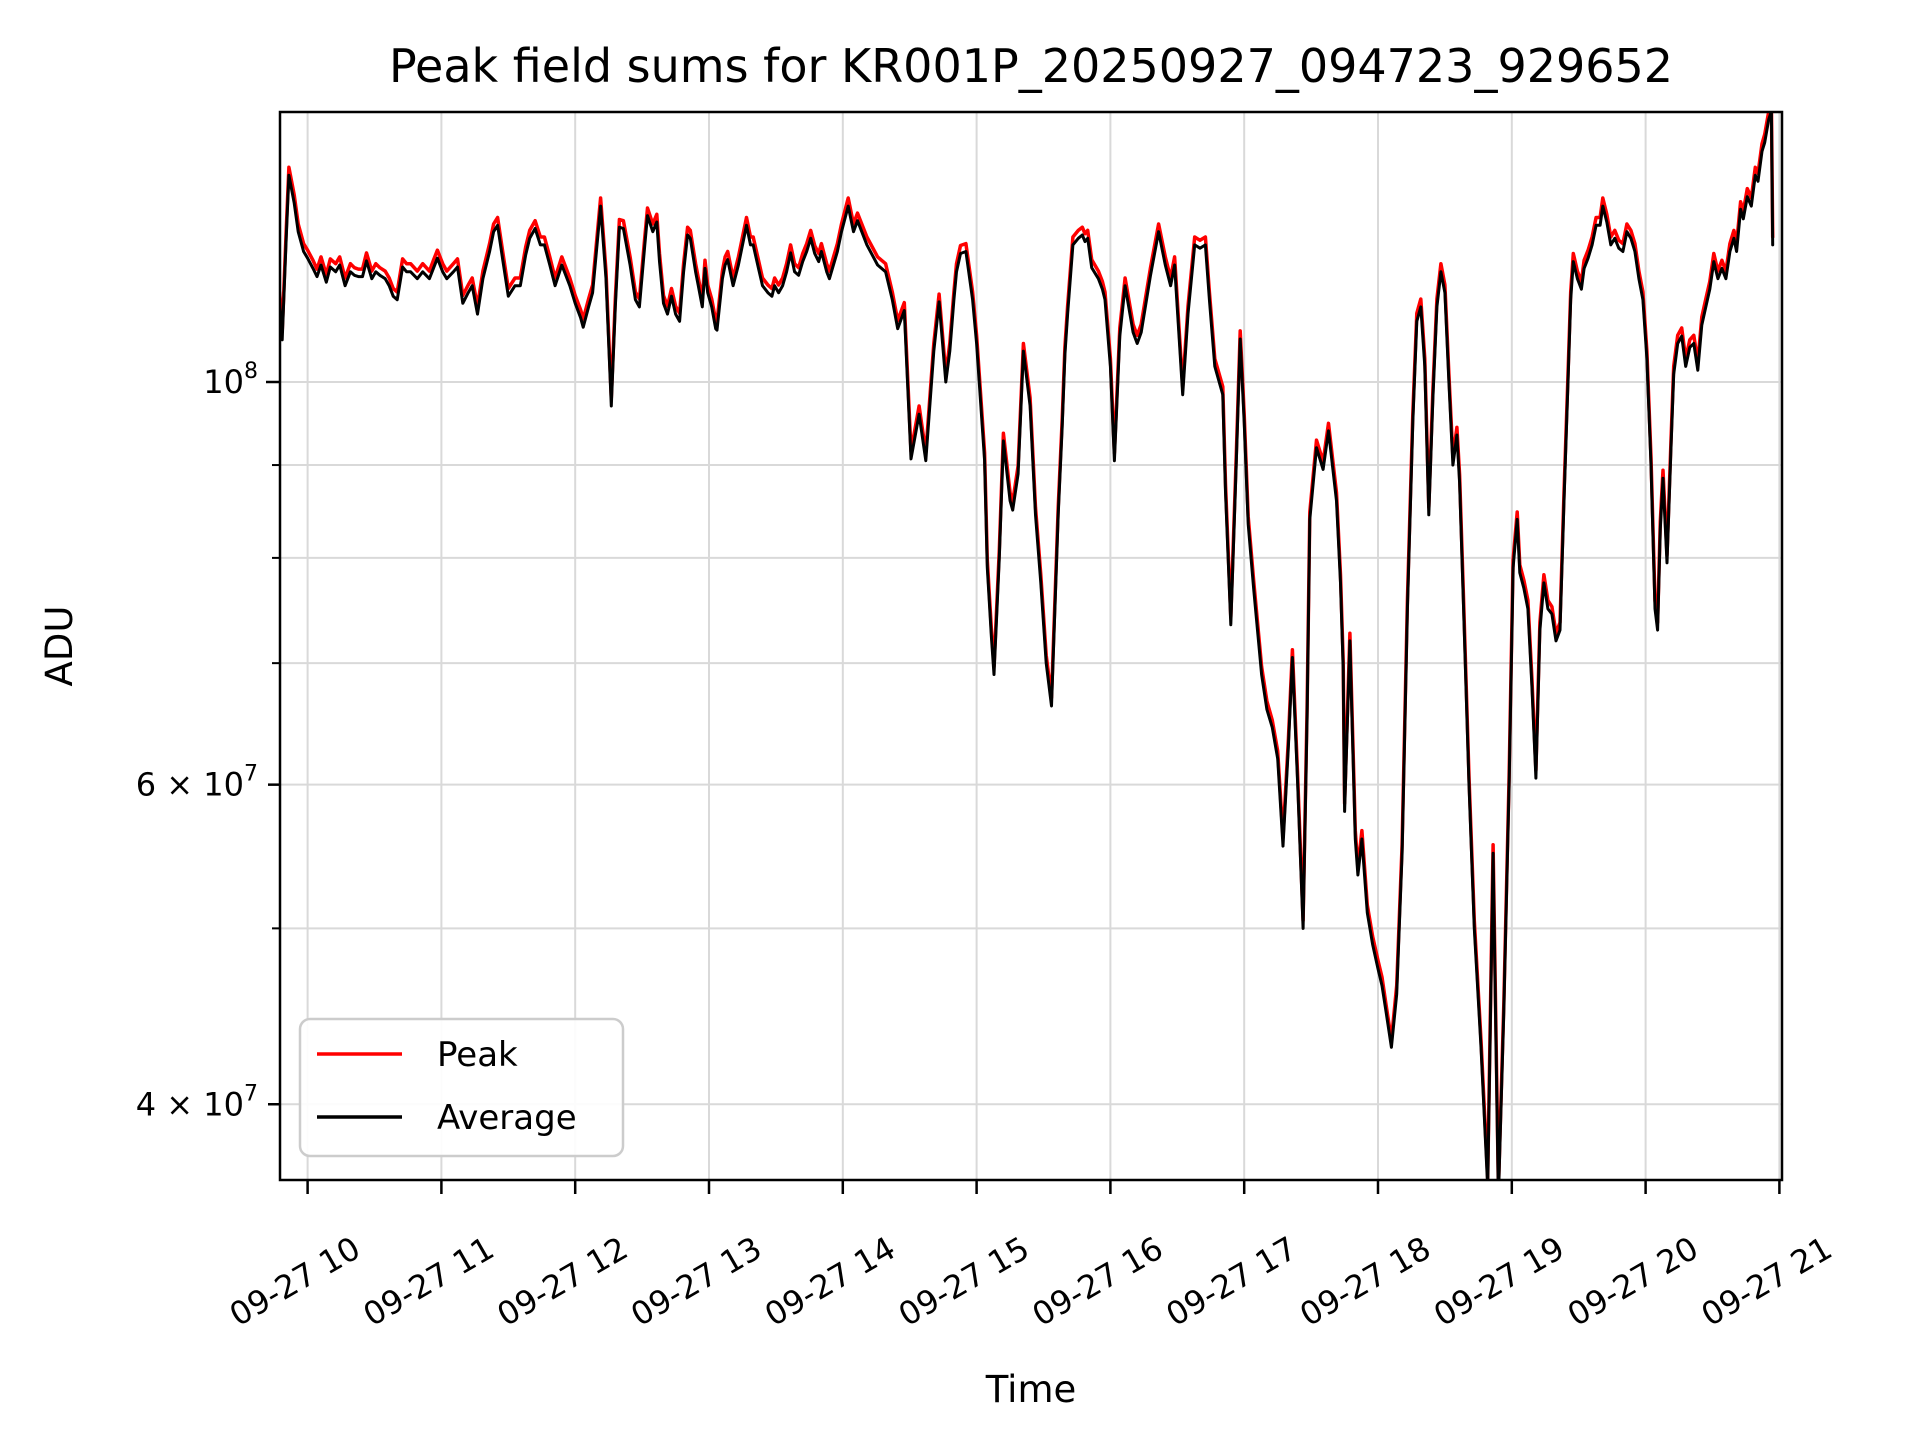 The height and width of the screenshot is (1440, 1920). I want to click on x-tick-label: 09-27 14, so click(830, 1281).